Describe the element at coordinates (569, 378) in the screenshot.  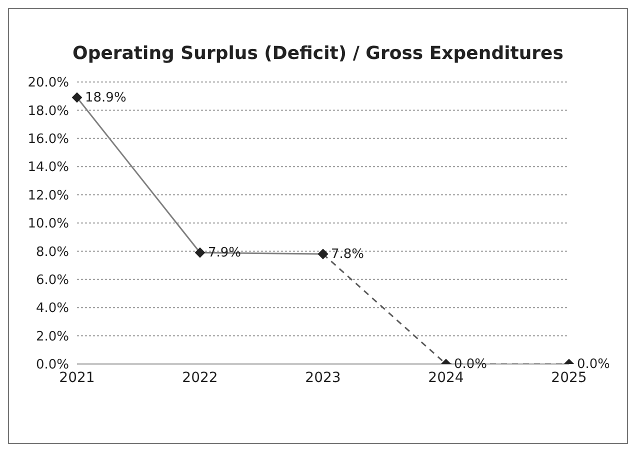
I see `x-tick-label: 2025` at that location.